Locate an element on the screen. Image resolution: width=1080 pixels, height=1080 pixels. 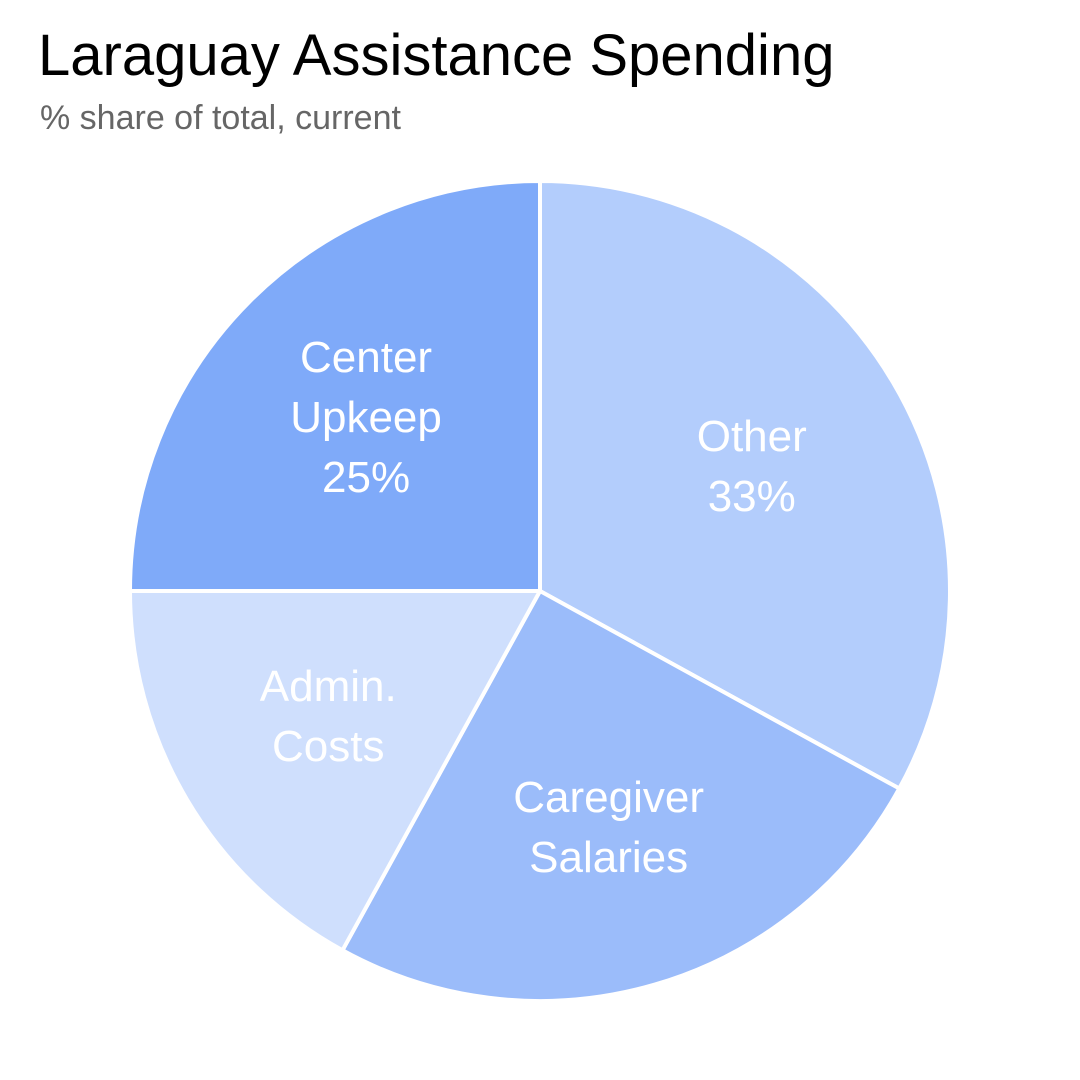
slice-label-line: Upkeep is located at coordinates (366, 417).